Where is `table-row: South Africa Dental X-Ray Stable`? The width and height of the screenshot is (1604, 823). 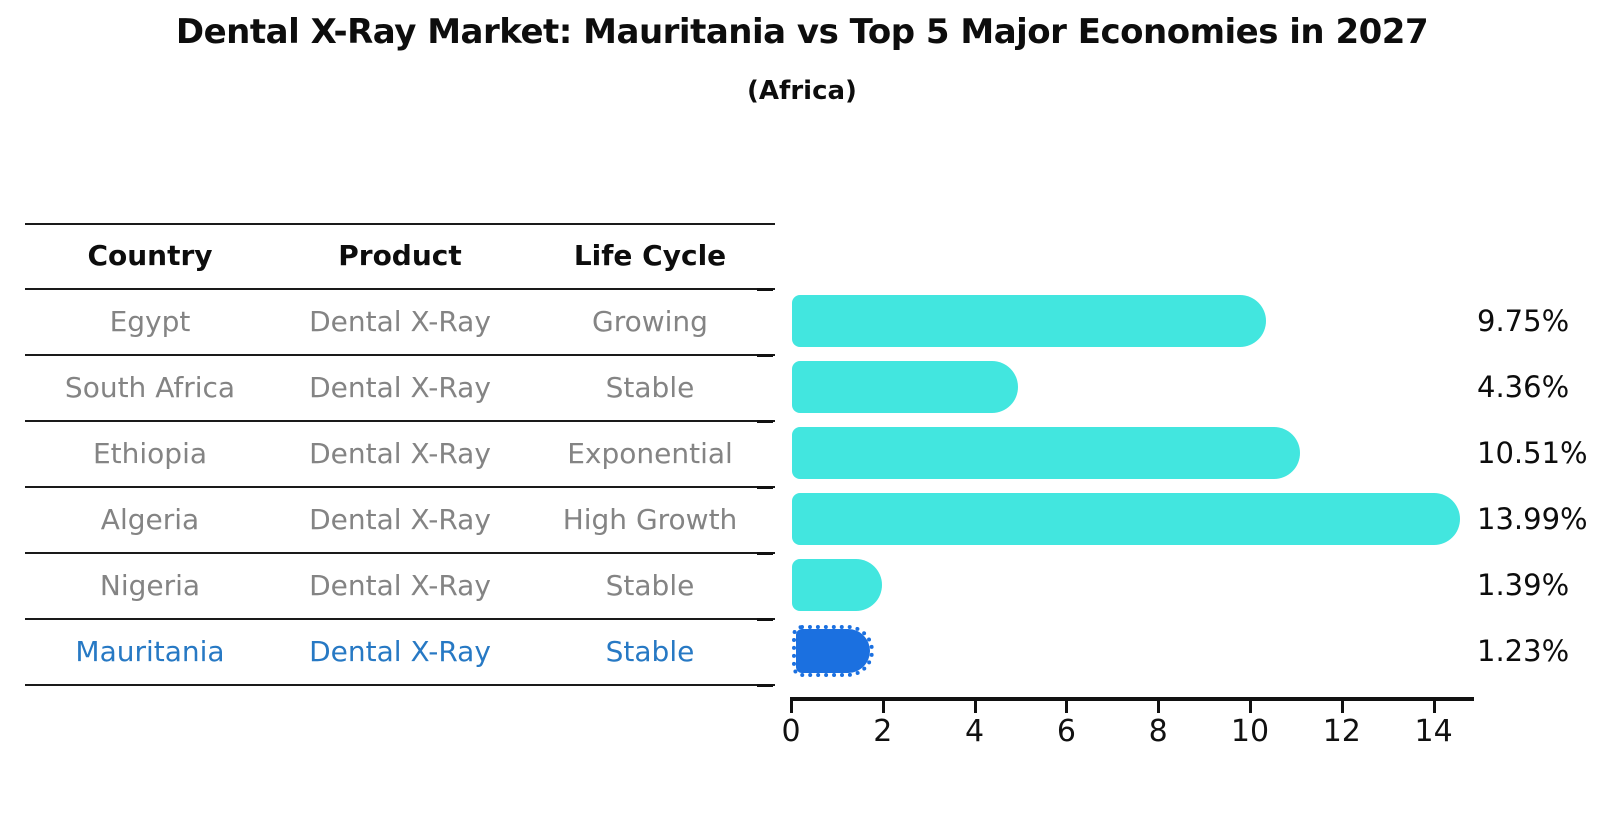
table-row: South Africa Dental X-Ray Stable is located at coordinates (400, 388).